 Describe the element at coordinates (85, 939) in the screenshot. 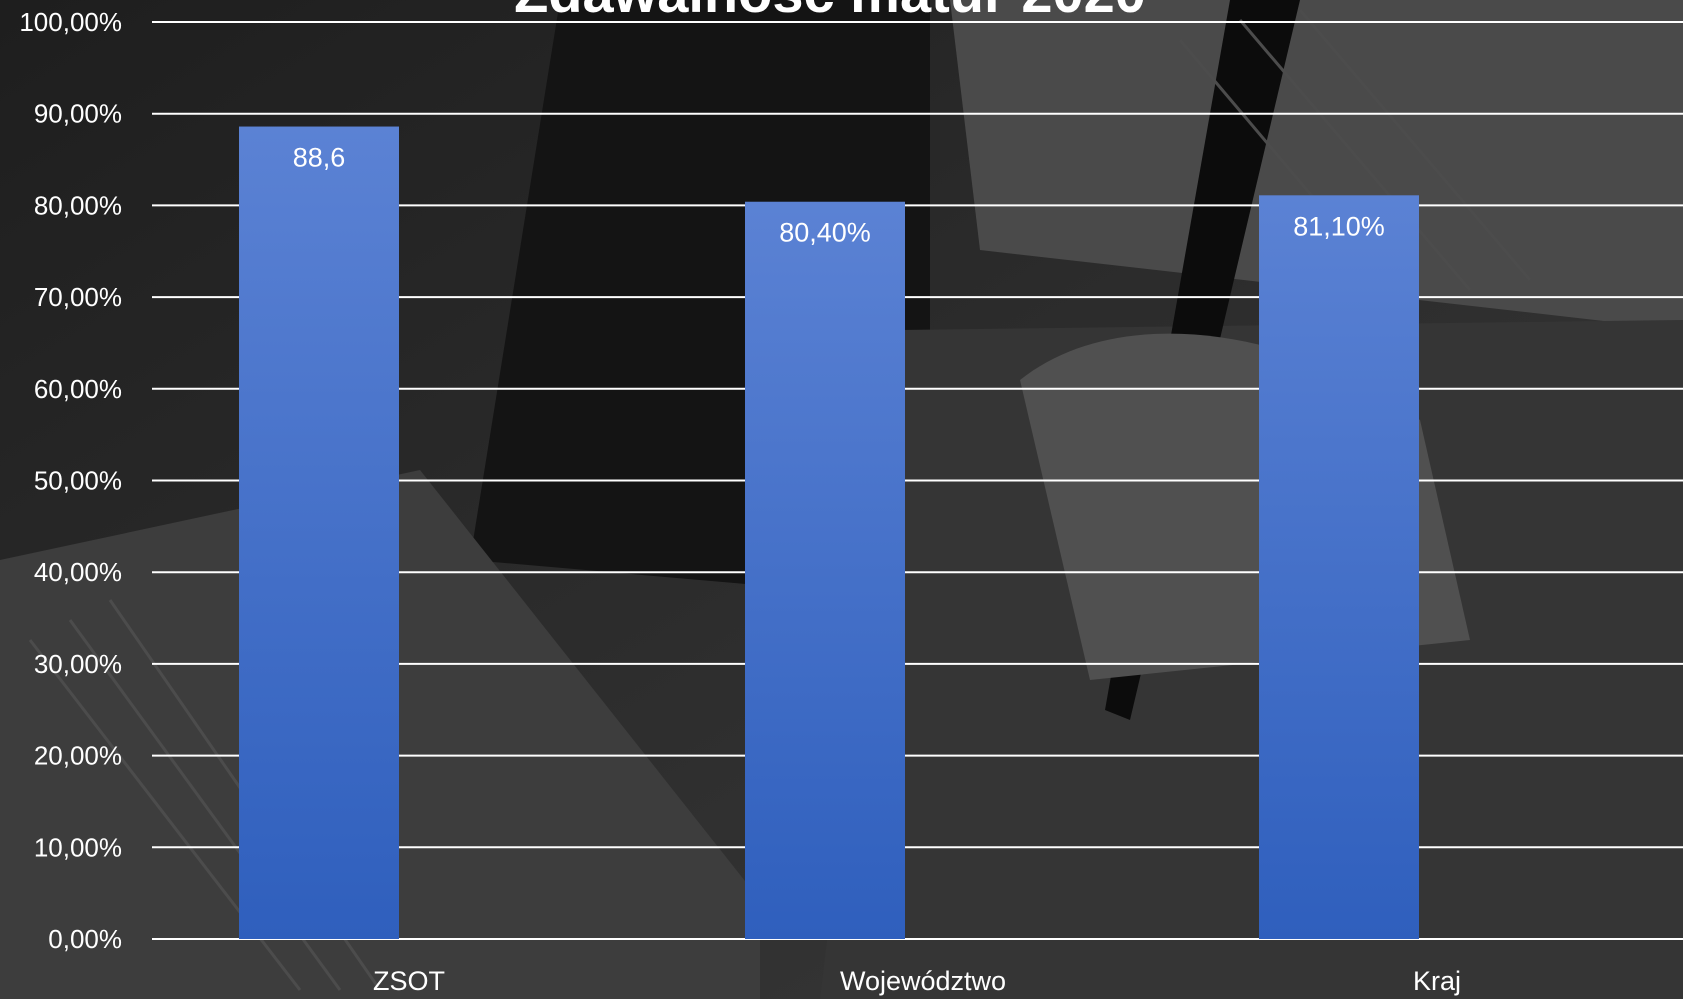

I see `y-tick-label: 0,00%` at that location.